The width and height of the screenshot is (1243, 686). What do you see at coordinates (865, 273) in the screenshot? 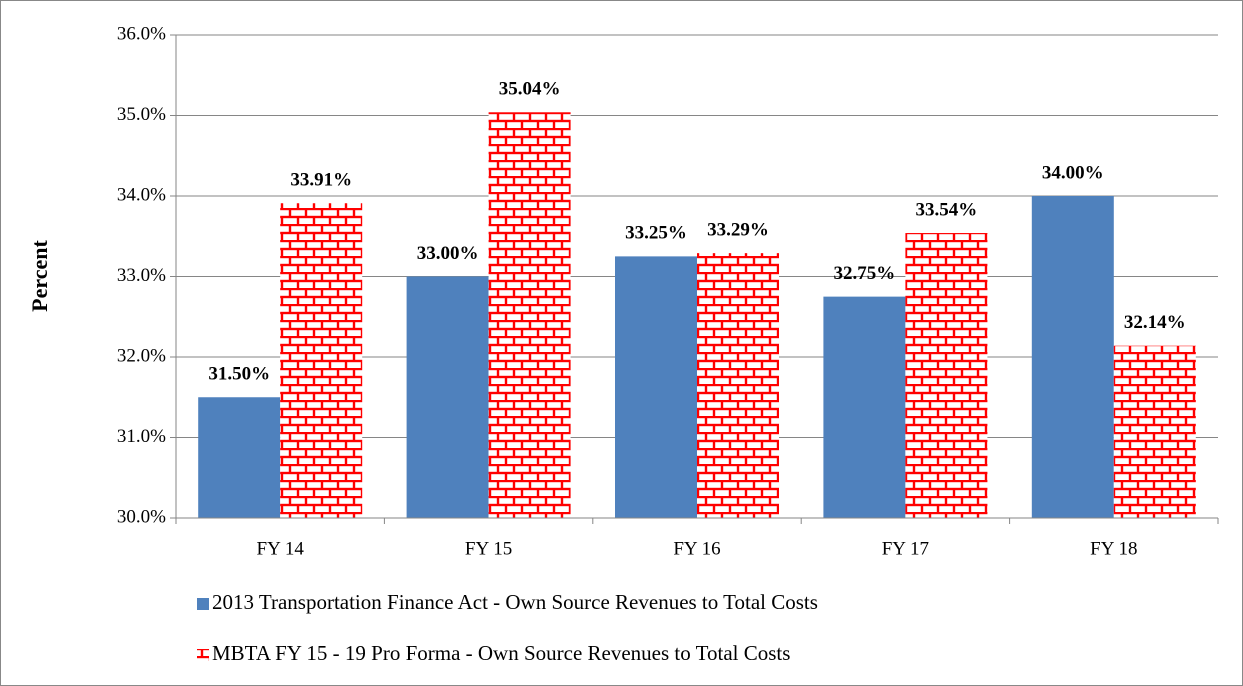
I see `value-label: 32.75%` at bounding box center [865, 273].